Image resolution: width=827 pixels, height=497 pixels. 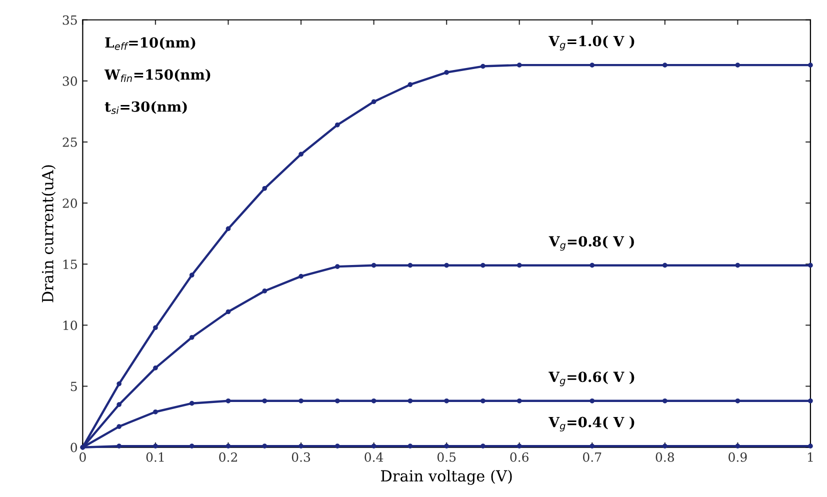 What do you see at coordinates (70, 203) in the screenshot?
I see `y-tick-label: 20` at bounding box center [70, 203].